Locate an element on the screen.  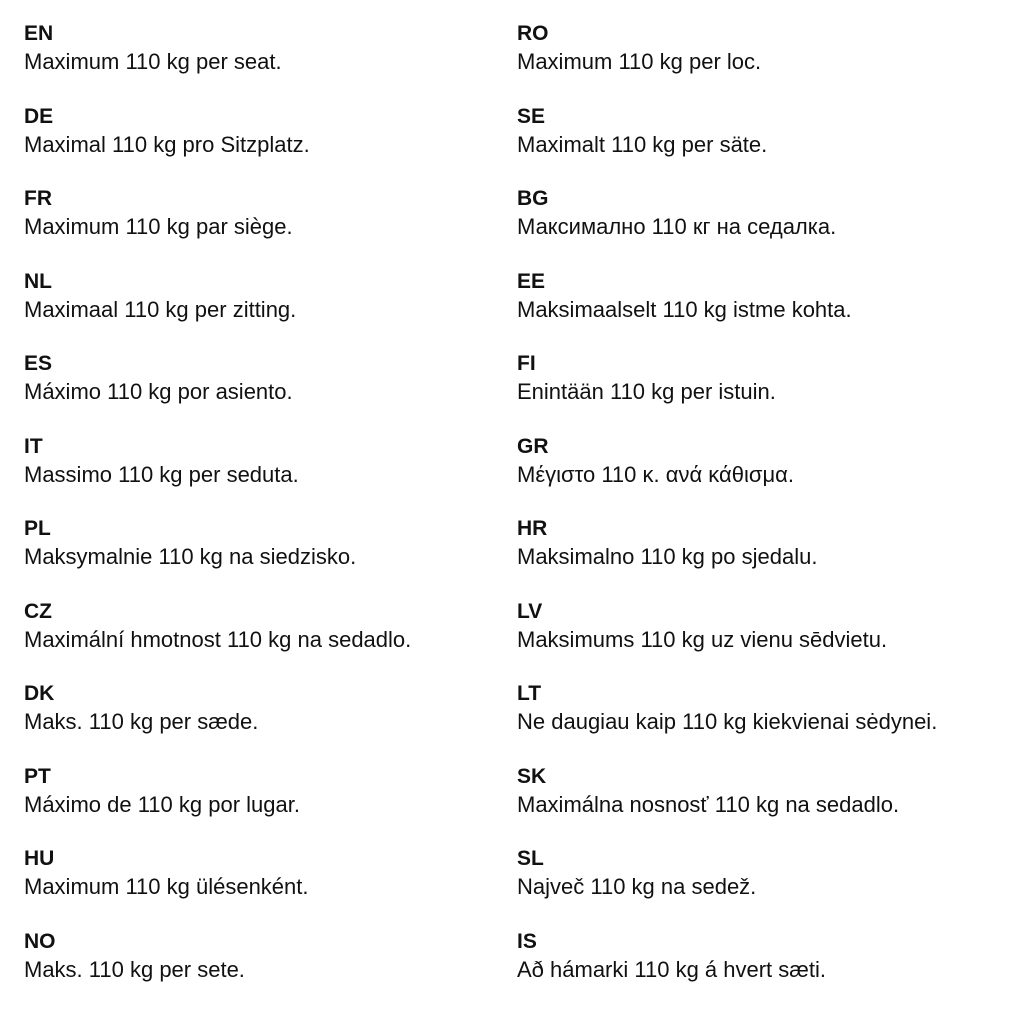
language-code: HR is located at coordinates (532, 528).